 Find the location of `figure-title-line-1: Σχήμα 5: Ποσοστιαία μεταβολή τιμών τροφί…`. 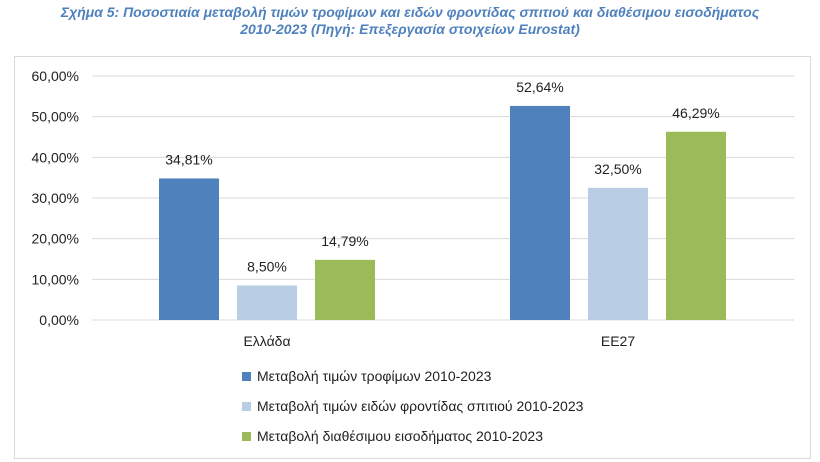

figure-title-line-1: Σχήμα 5: Ποσοστιαία μεταβολή τιμών τροφί… is located at coordinates (410, 12).